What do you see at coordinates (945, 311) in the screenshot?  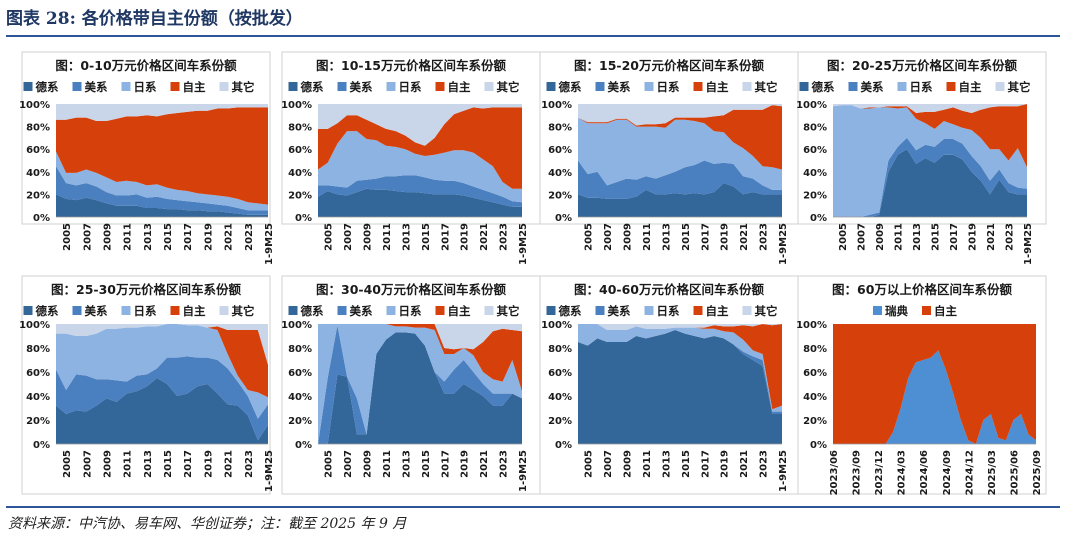 I see `legend-label-1: 自主` at bounding box center [945, 311].